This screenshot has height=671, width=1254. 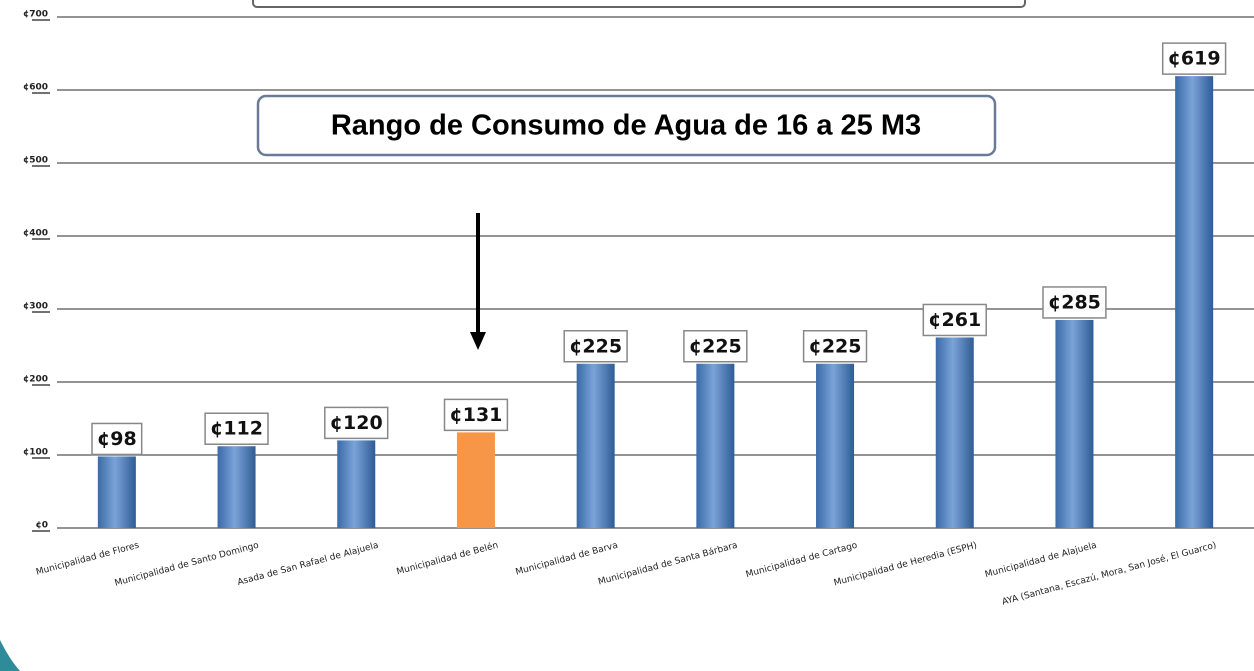 What do you see at coordinates (567, 559) in the screenshot?
I see `x-tick-label: Municipalidad de Barva` at bounding box center [567, 559].